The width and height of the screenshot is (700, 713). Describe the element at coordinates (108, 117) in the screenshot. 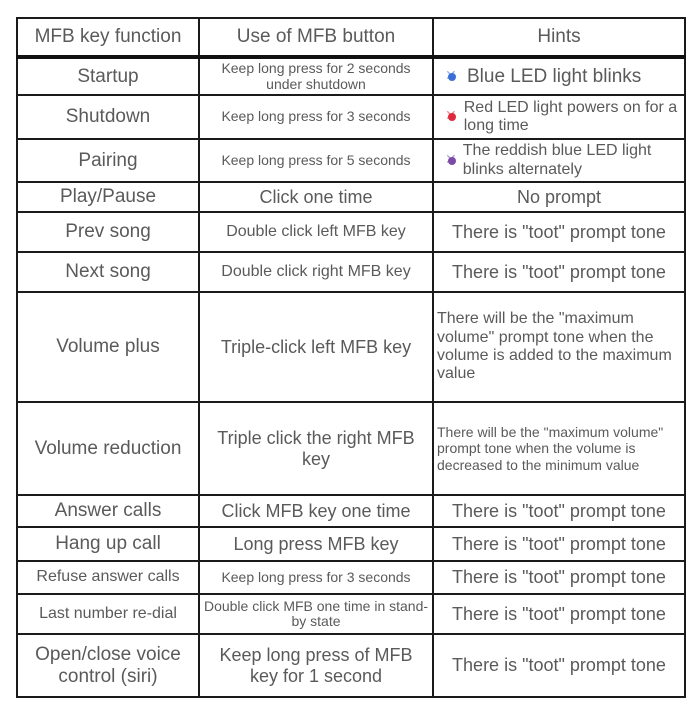

I see `function-cell: Shutdown` at that location.